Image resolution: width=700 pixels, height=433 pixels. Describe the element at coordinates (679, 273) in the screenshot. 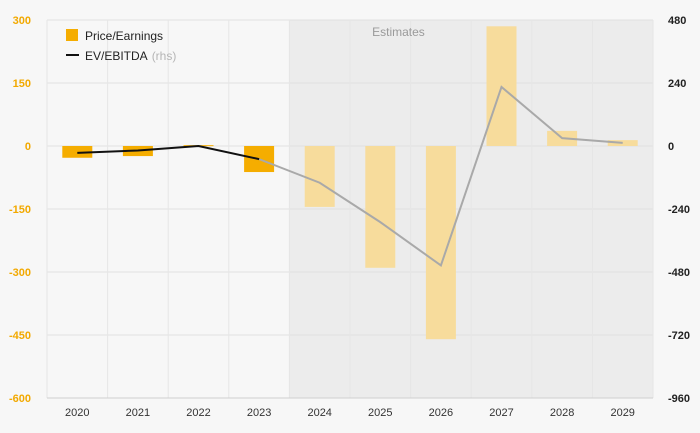

I see `right-tick-label: -480` at that location.